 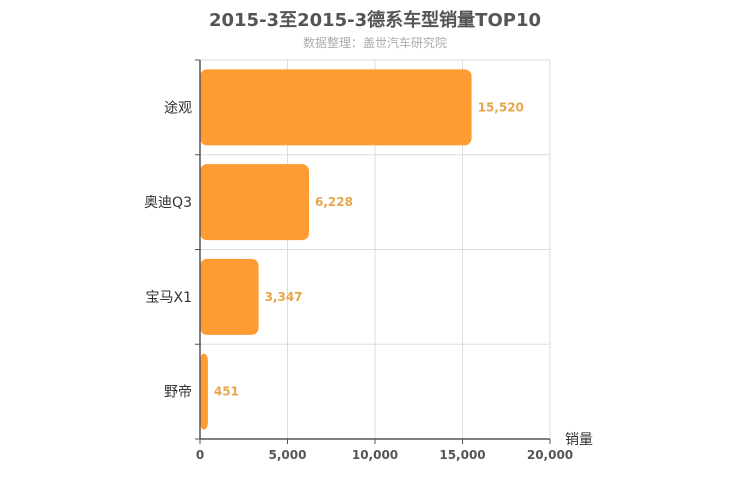 What do you see at coordinates (579, 440) in the screenshot?
I see `x-axis-label: 销量` at bounding box center [579, 440].